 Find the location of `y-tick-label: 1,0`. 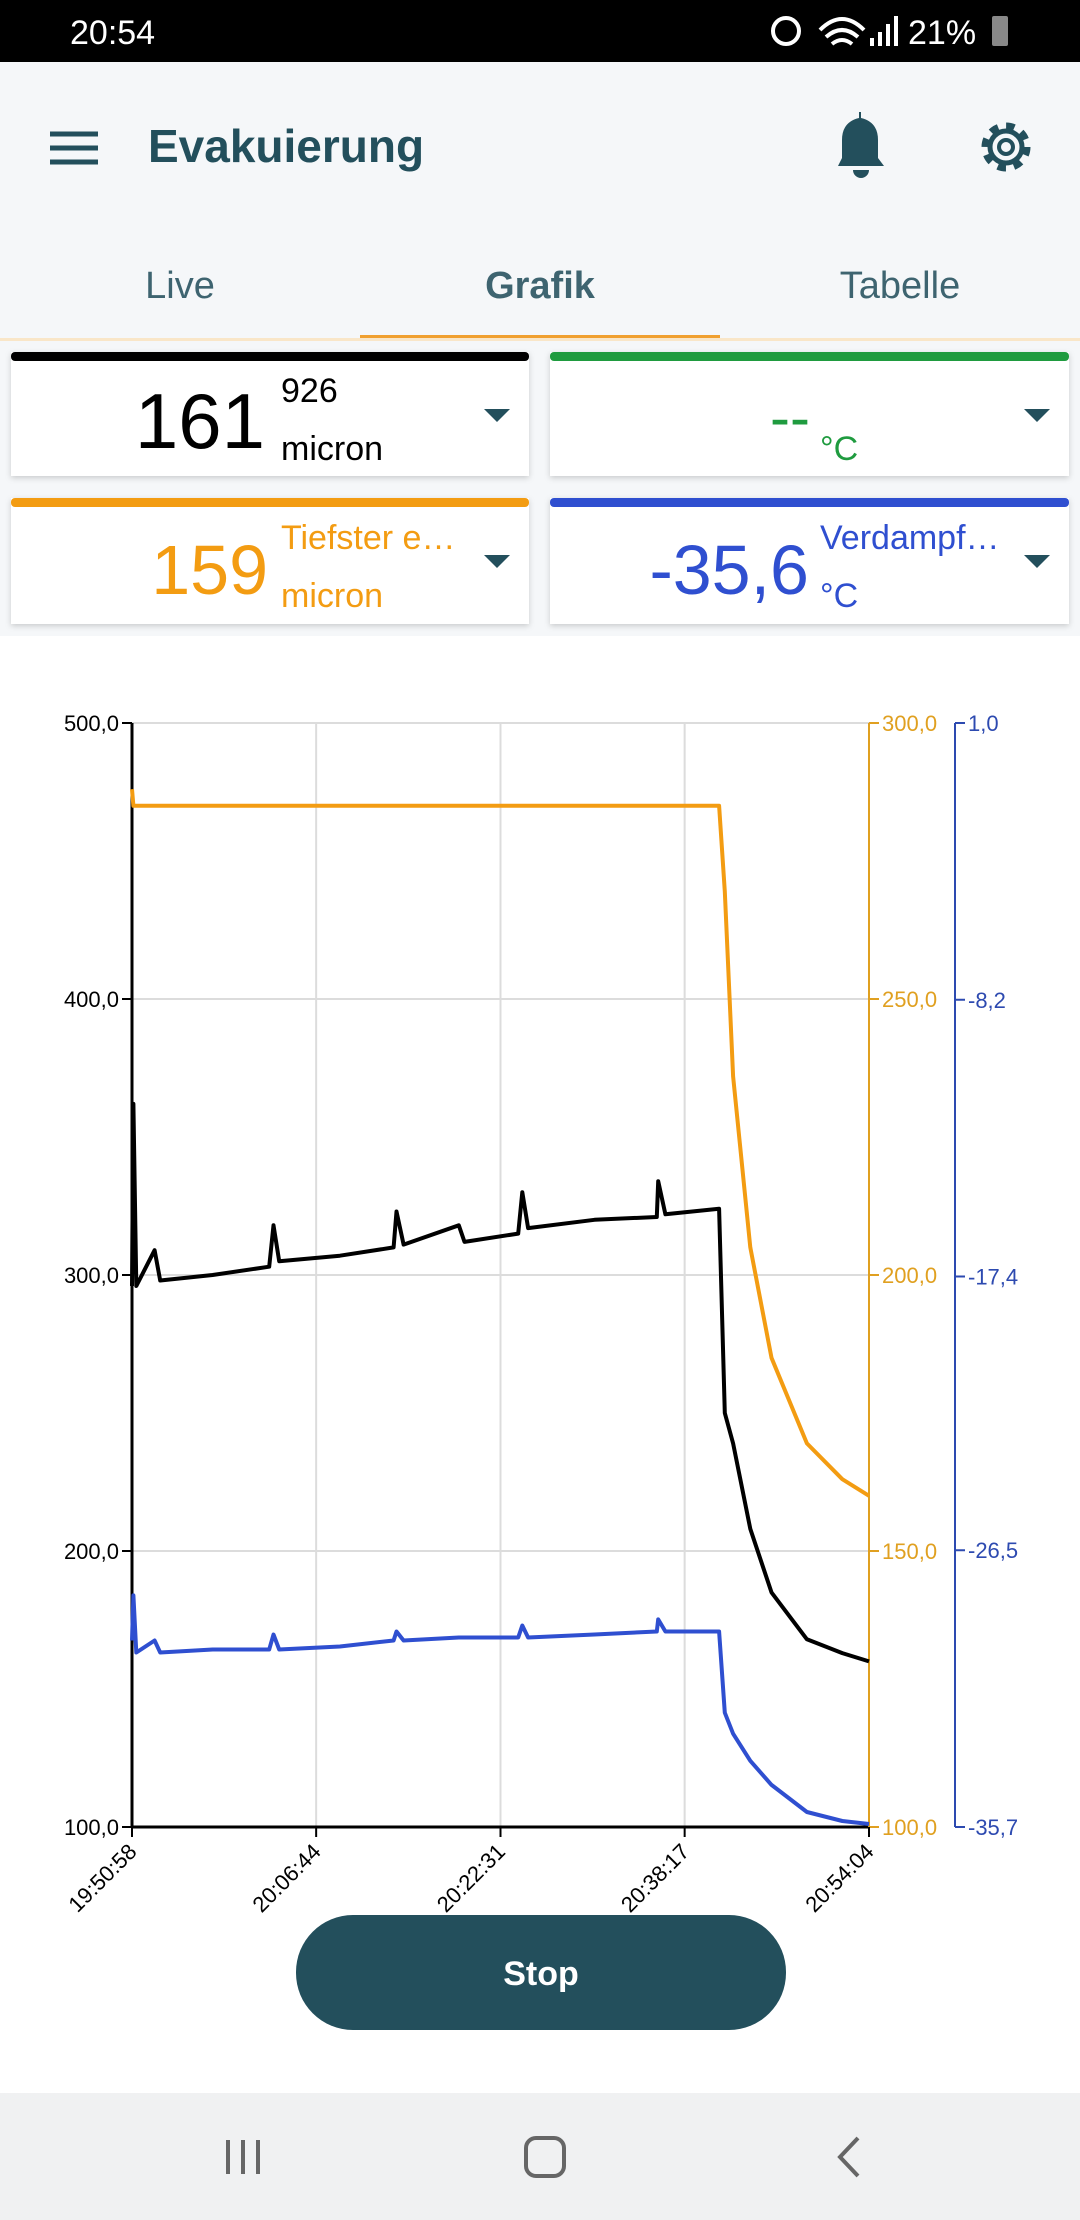

y-tick-label: 1,0 is located at coordinates (983, 723).